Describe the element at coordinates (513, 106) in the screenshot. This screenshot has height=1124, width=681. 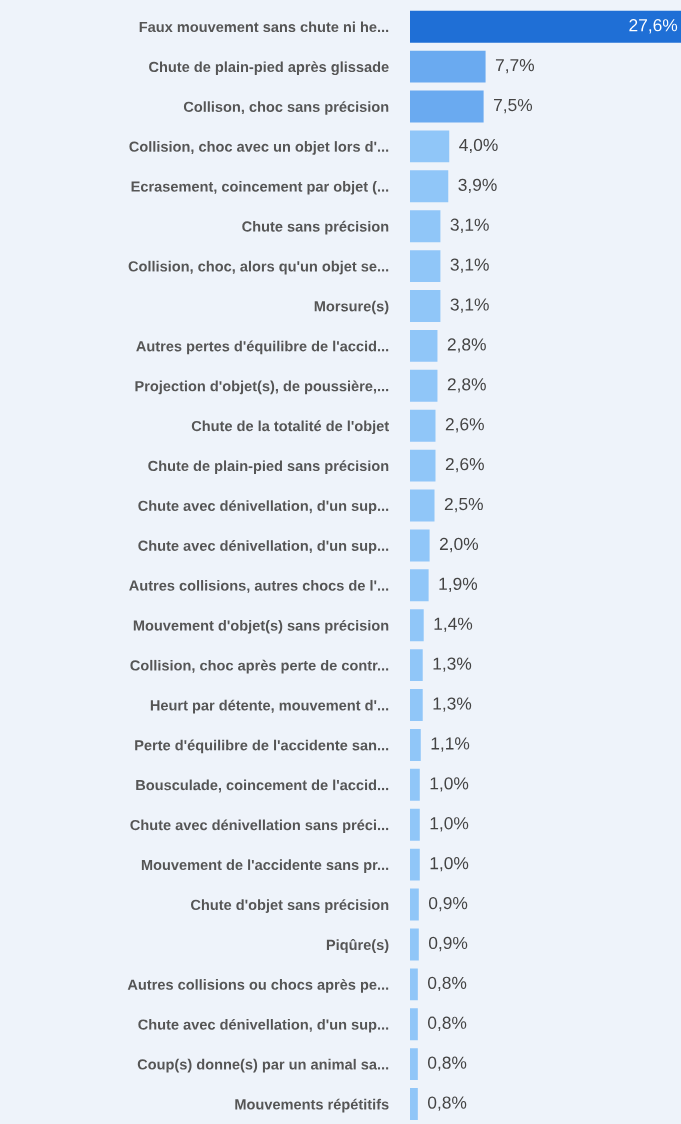
I see `data-label: 7,5%` at that location.